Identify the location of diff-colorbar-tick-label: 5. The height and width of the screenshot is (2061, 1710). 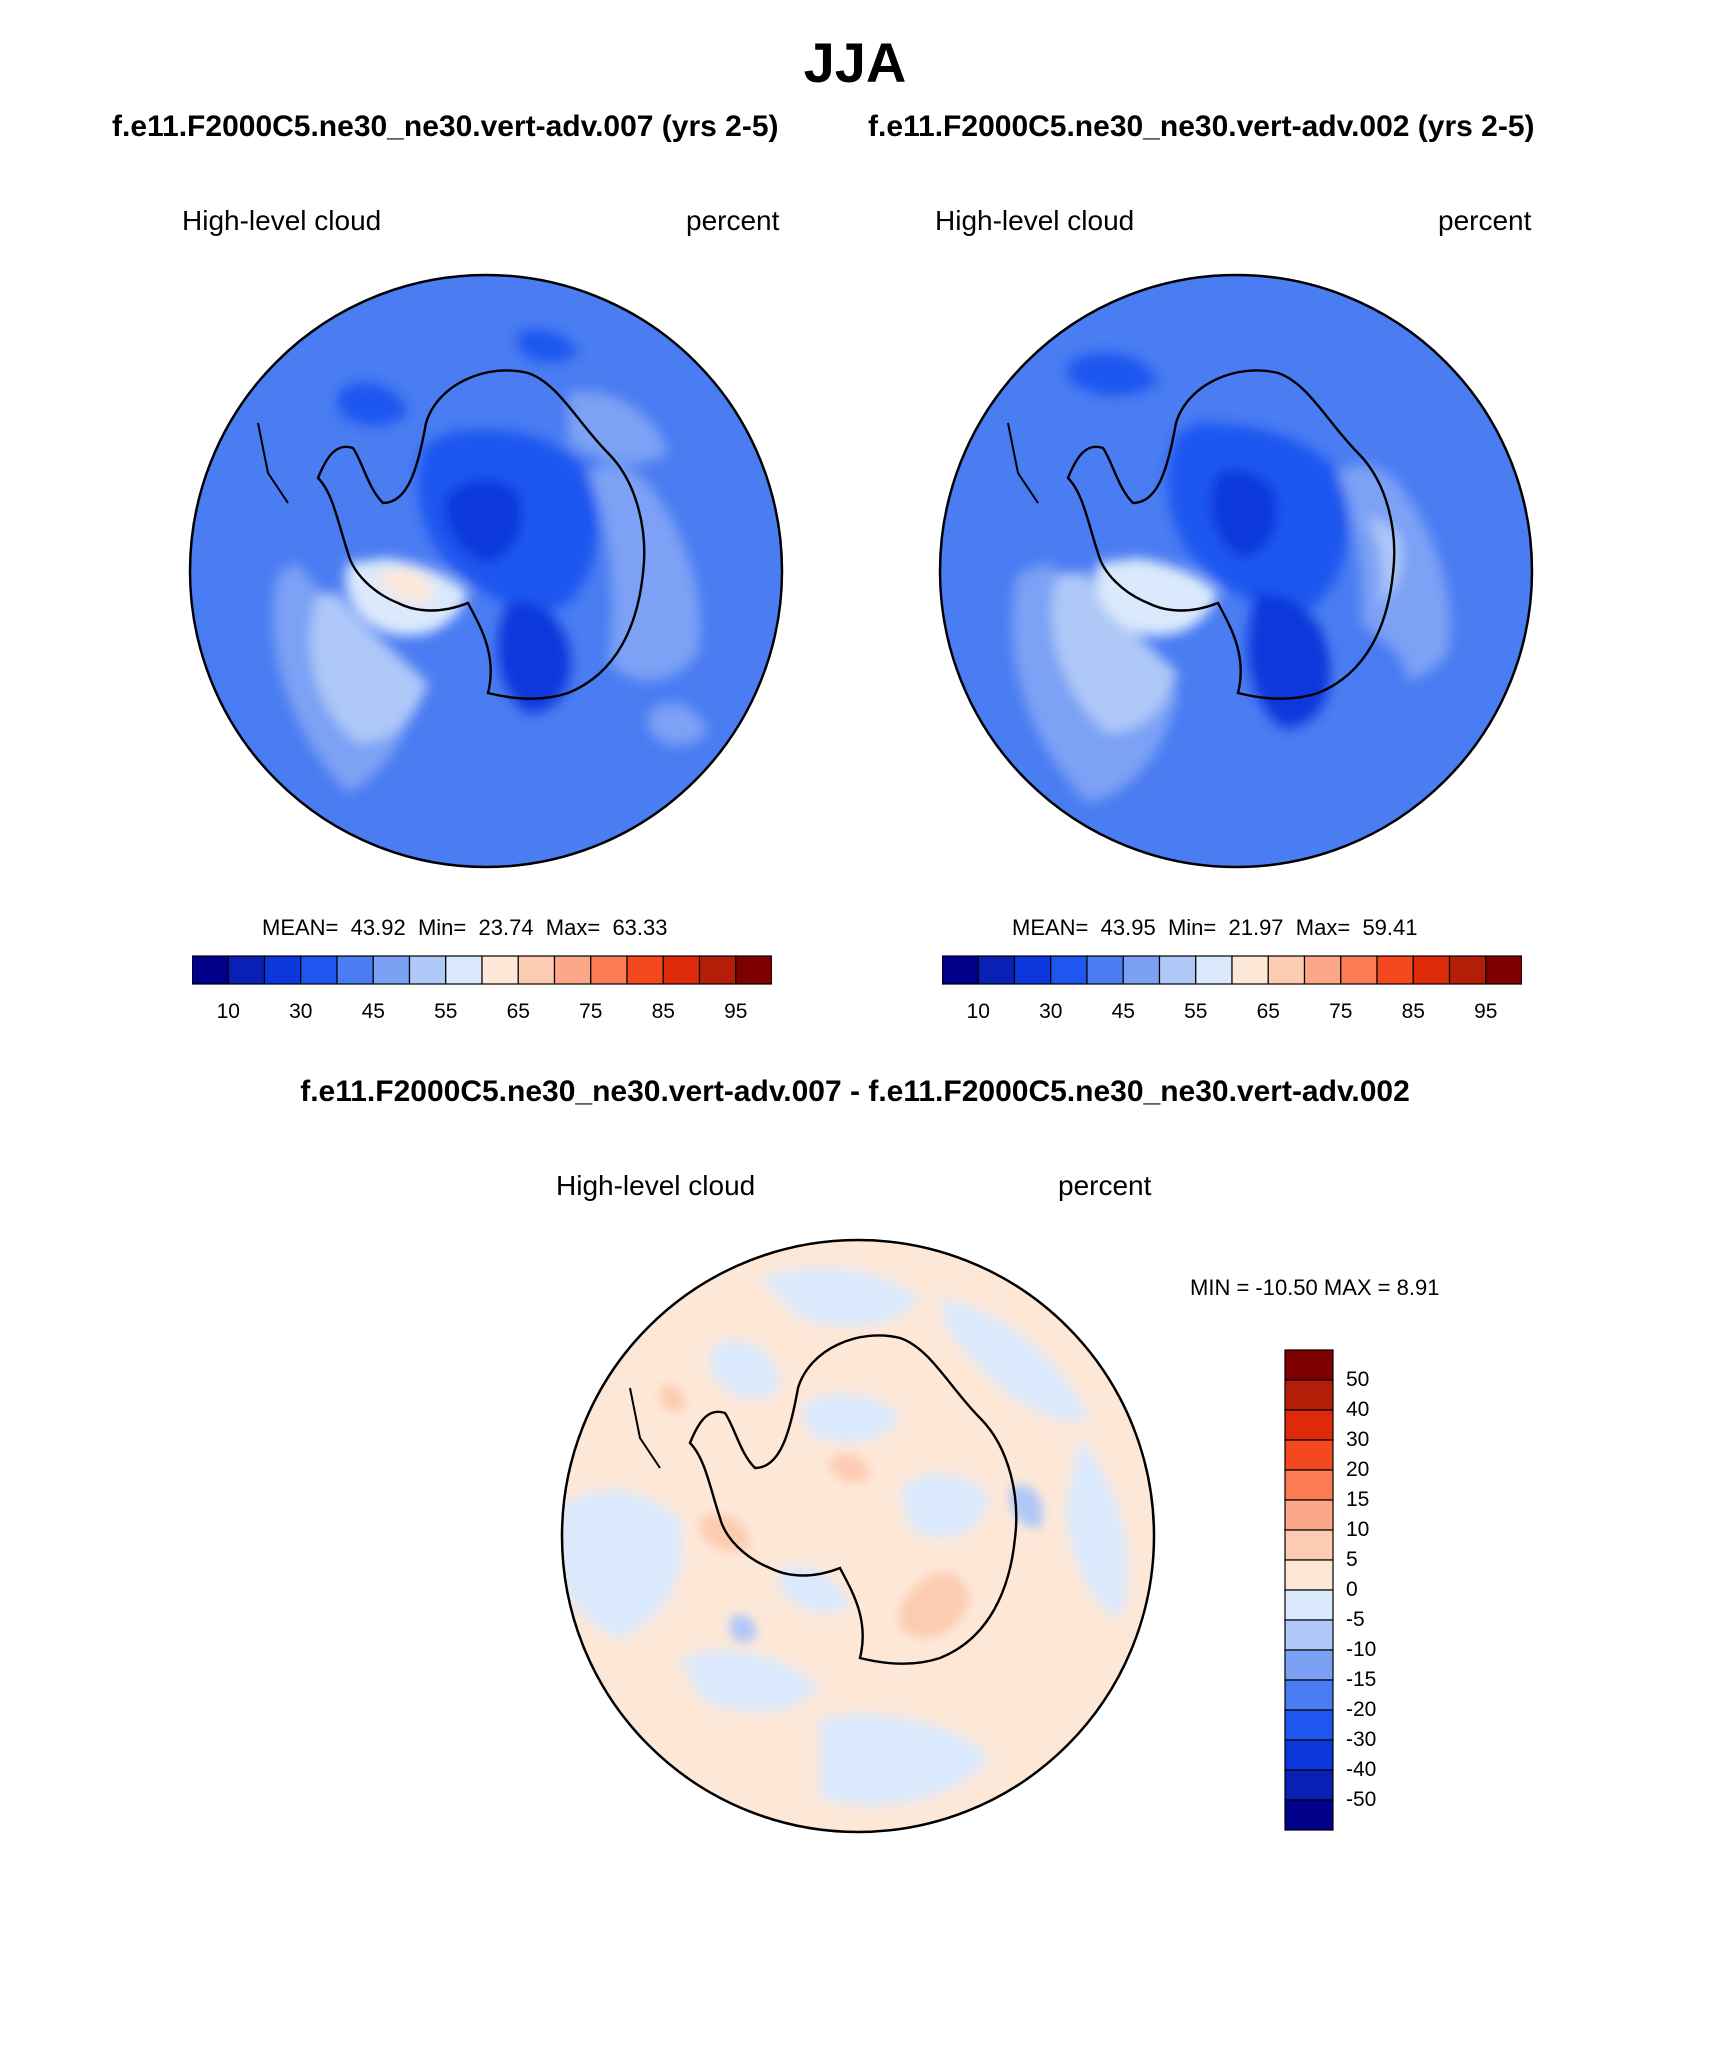
(1352, 1559).